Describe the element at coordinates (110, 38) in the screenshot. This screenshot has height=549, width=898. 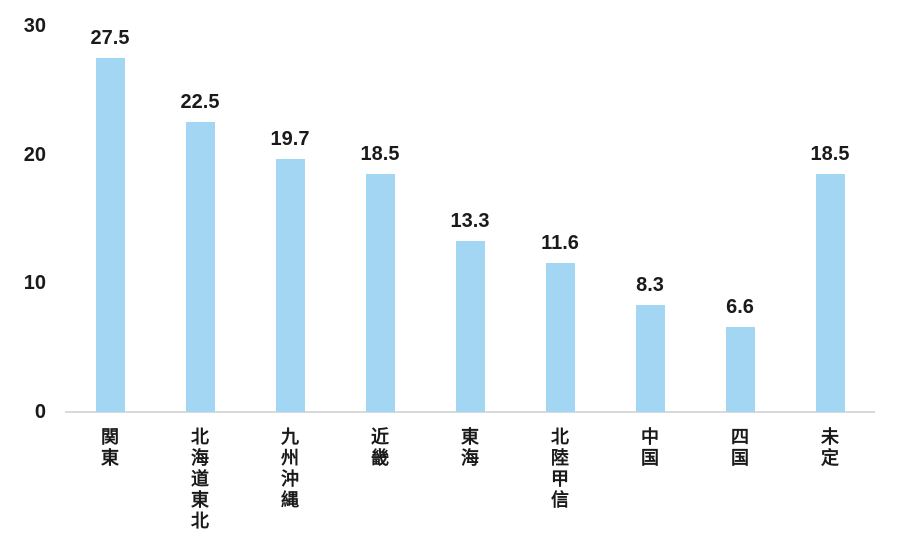
I see `value-label: 27.5` at that location.